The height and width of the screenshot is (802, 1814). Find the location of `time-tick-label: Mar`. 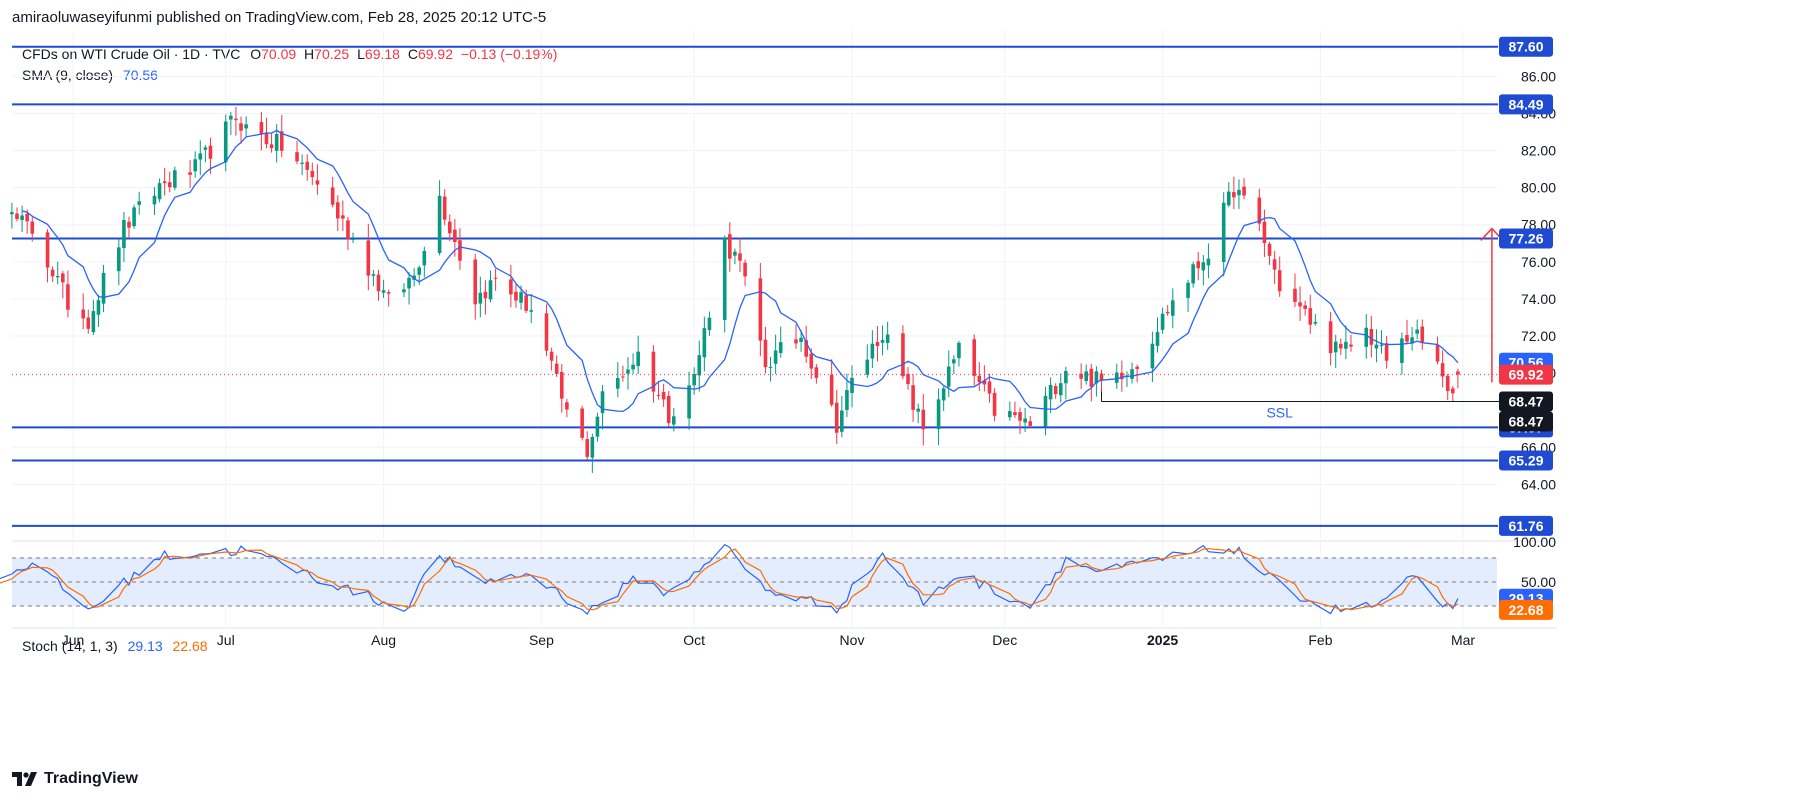

time-tick-label: Mar is located at coordinates (1463, 640).